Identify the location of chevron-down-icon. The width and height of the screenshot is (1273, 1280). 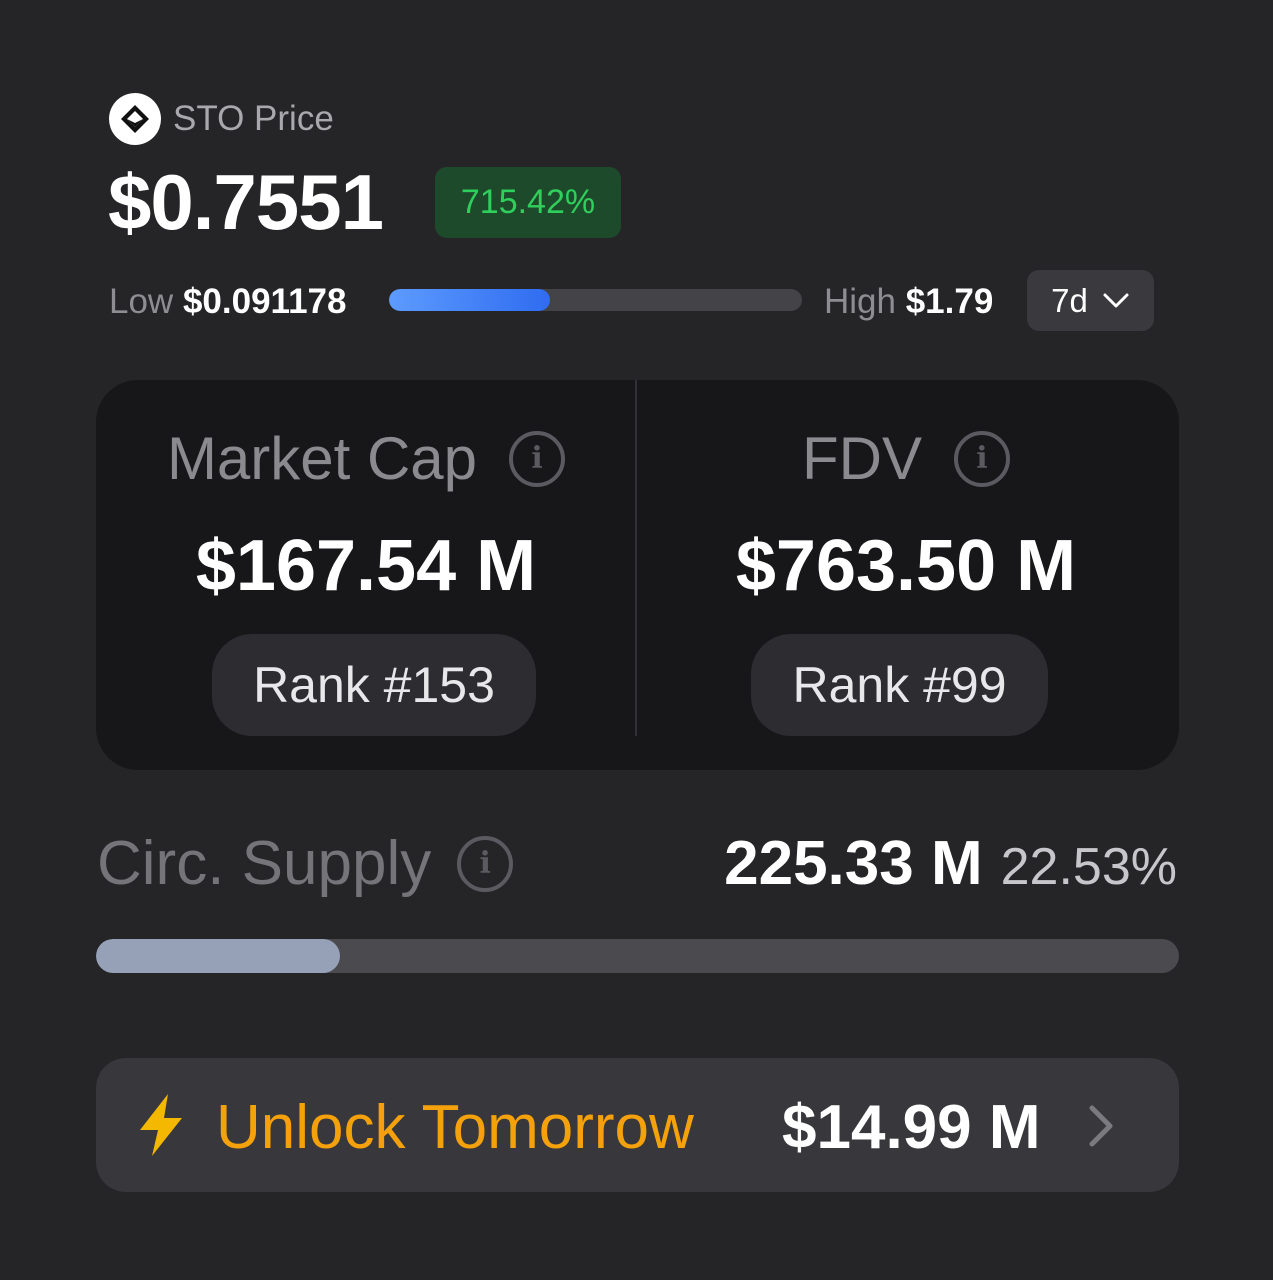
(1116, 300).